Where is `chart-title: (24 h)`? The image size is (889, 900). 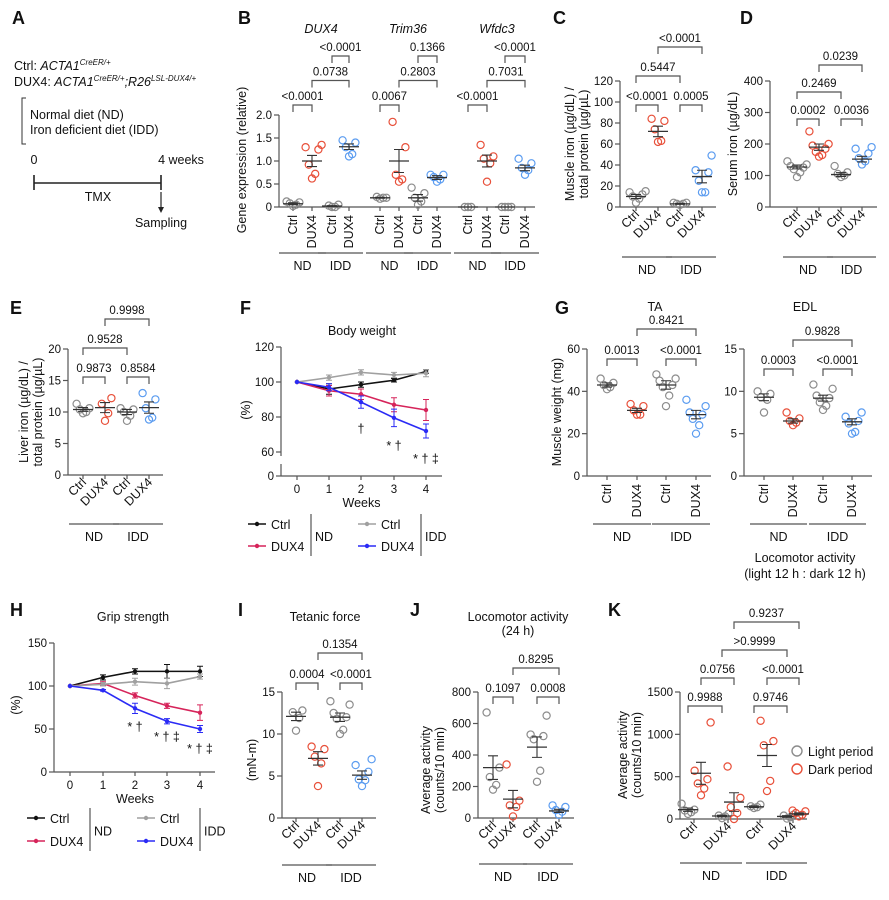
chart-title: (24 h) is located at coordinates (518, 631).